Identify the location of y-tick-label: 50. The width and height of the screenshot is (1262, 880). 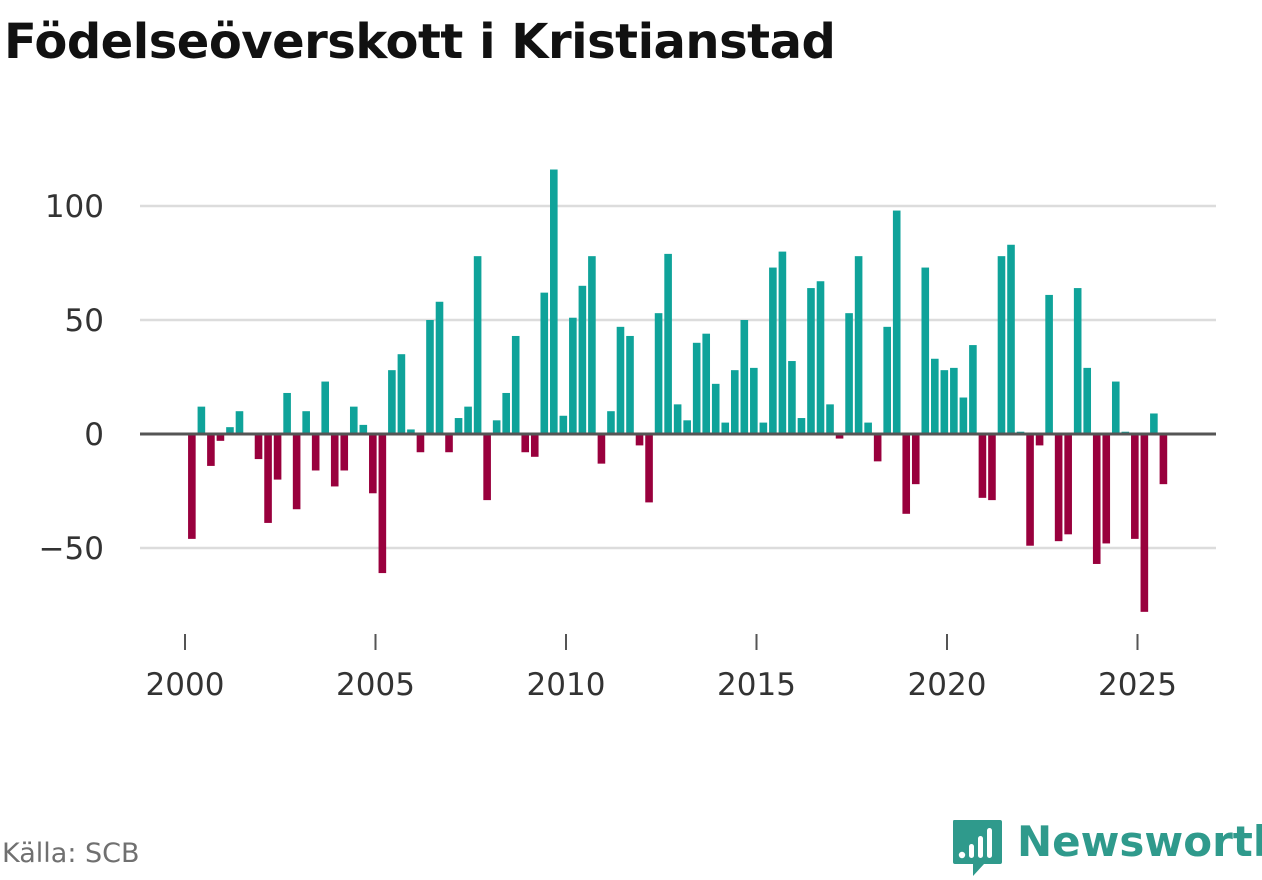
(84, 321).